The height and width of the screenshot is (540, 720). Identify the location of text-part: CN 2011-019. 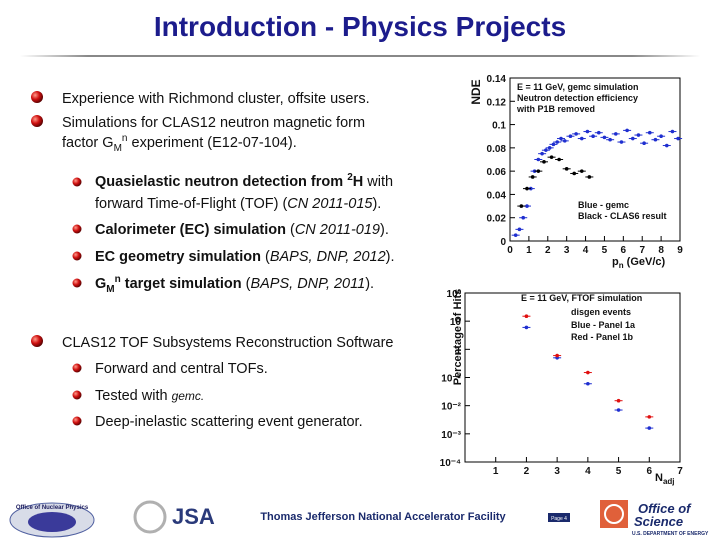
(337, 230).